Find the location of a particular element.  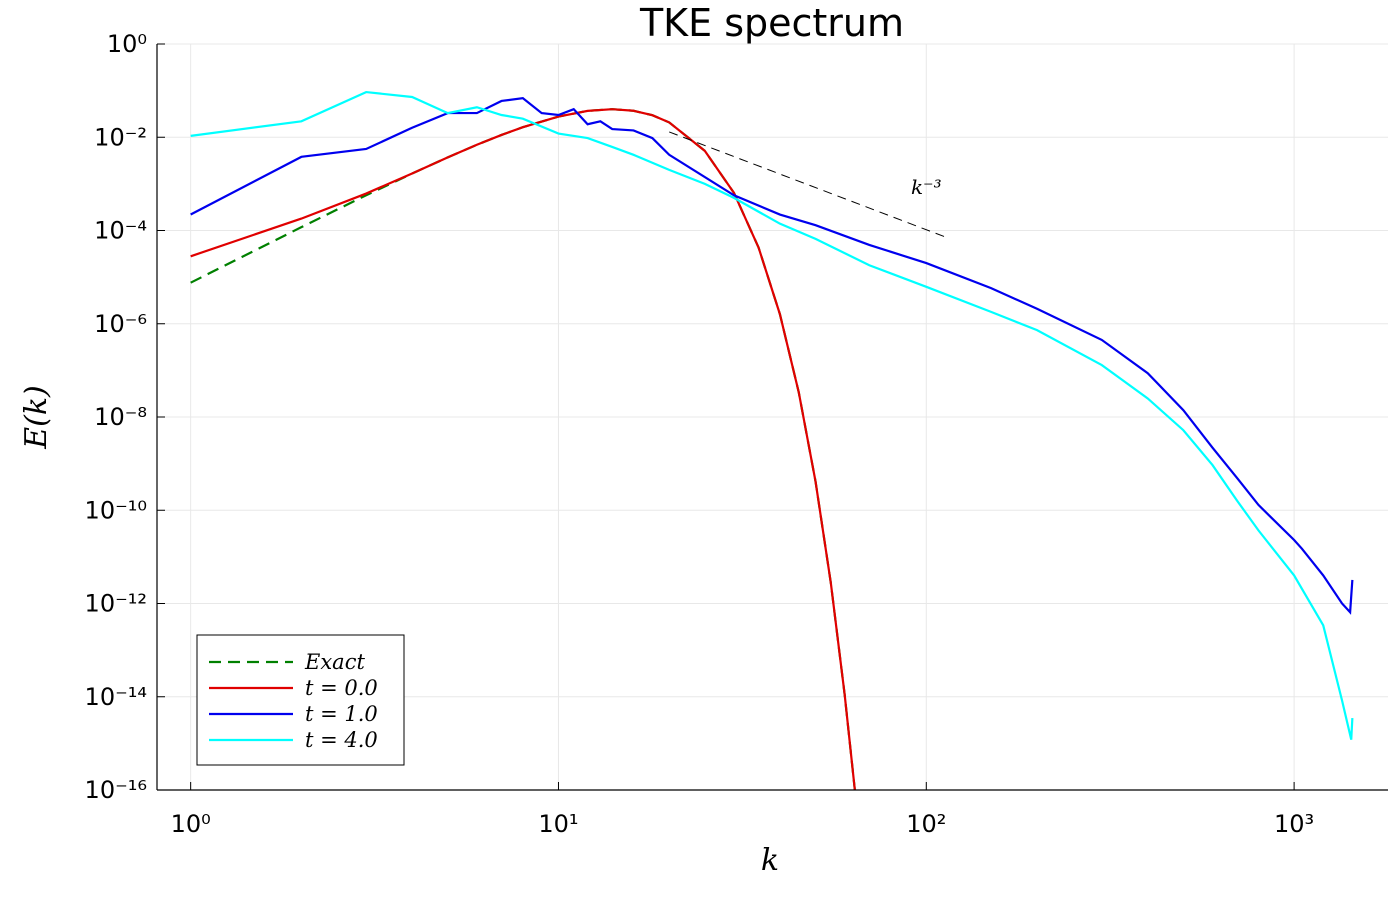

y-tick-label: 10⁻¹⁶ is located at coordinates (116, 790).